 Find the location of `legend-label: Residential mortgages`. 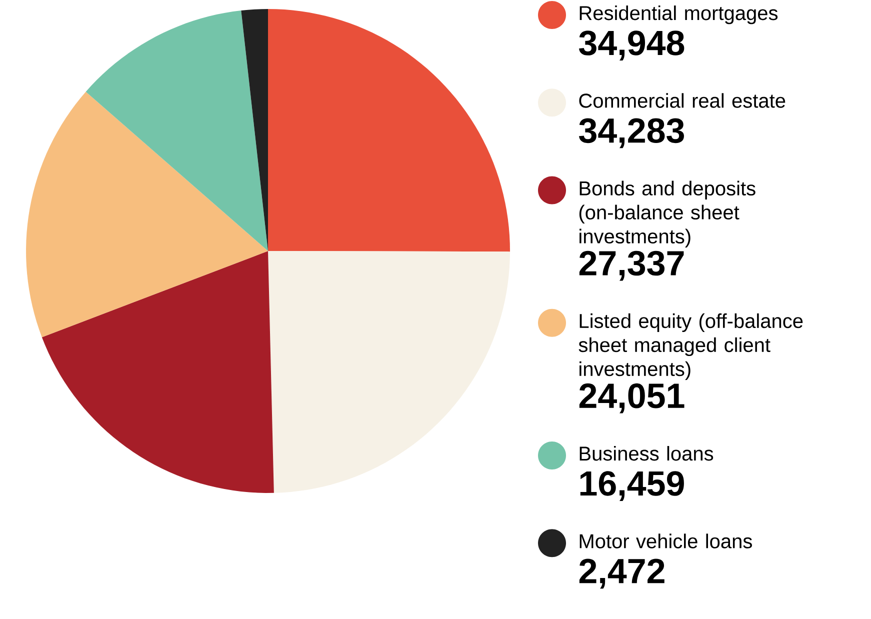

legend-label: Residential mortgages is located at coordinates (679, 15).